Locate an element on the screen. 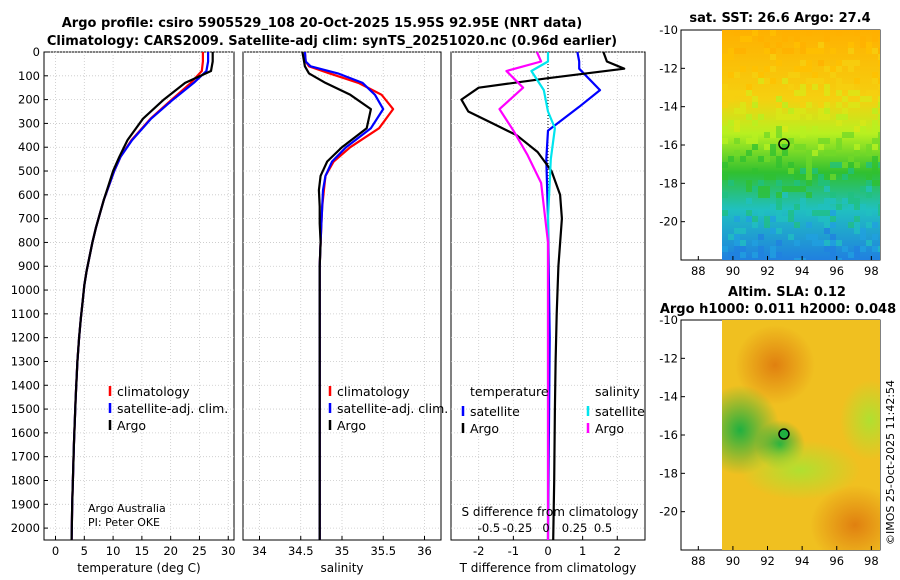 Image resolution: width=900 pixels, height=580 pixels. legend-label-temp: satellite-adj. clim. is located at coordinates (172, 408).